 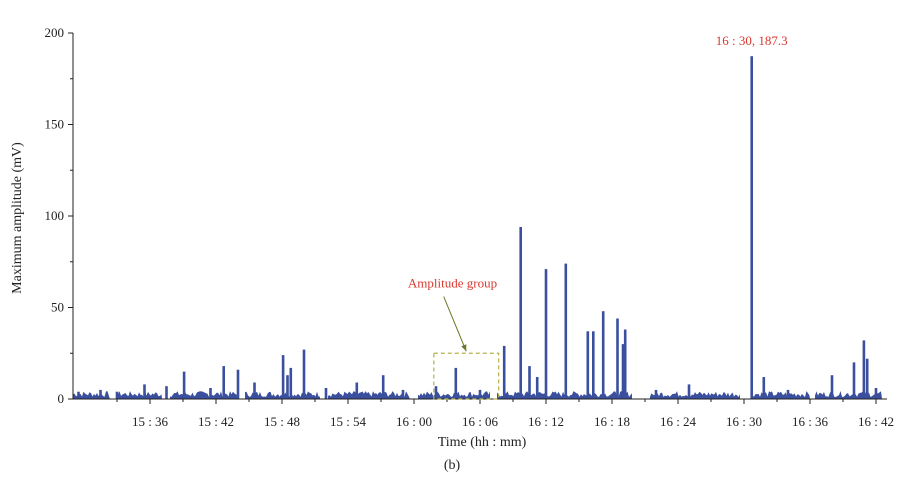 What do you see at coordinates (414, 421) in the screenshot?
I see `x-tick-label: 16 : 00` at bounding box center [414, 421].